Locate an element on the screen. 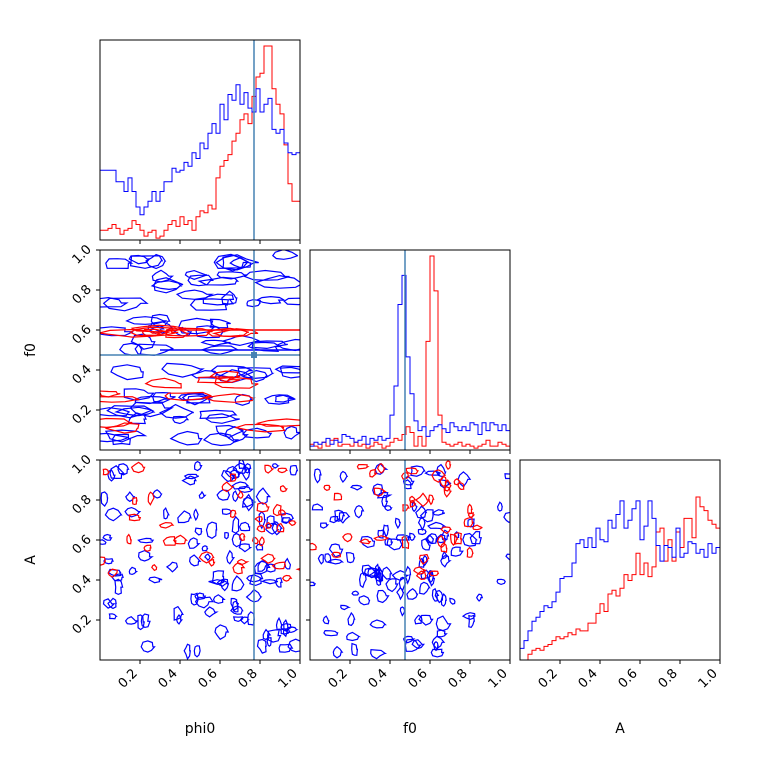 The height and width of the screenshot is (760, 760). histogram-A-blue-series is located at coordinates (620, 574).